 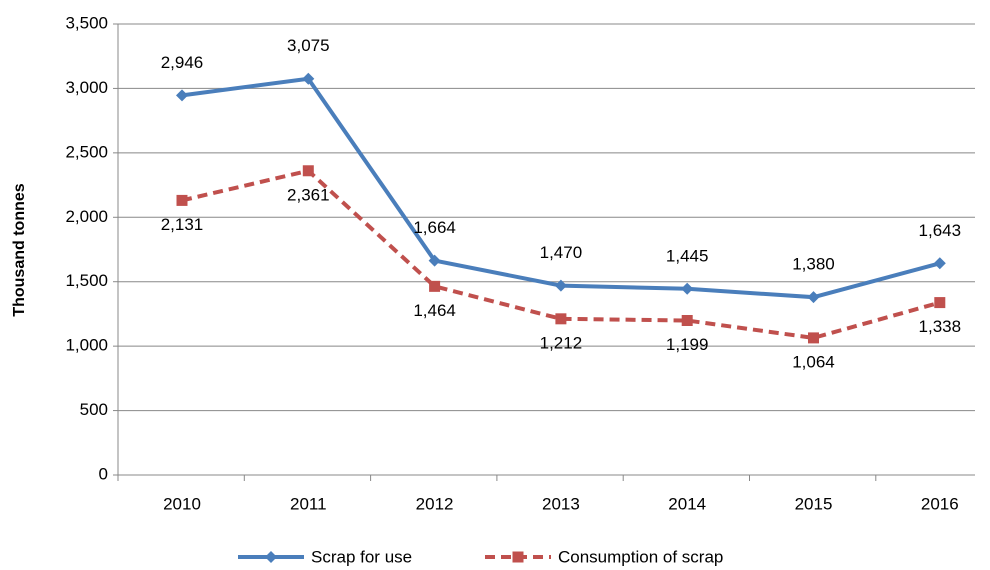 I want to click on legend-item: Scrap for use, so click(x=325, y=556).